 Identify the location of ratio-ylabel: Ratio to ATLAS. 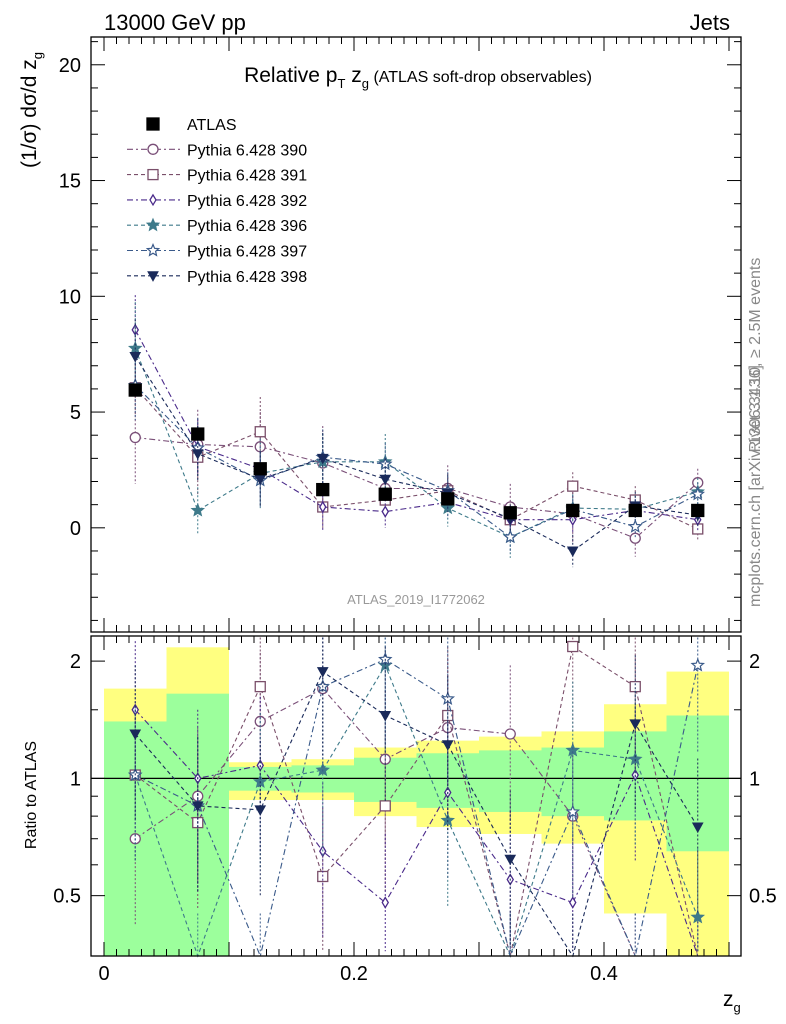
(31, 795).